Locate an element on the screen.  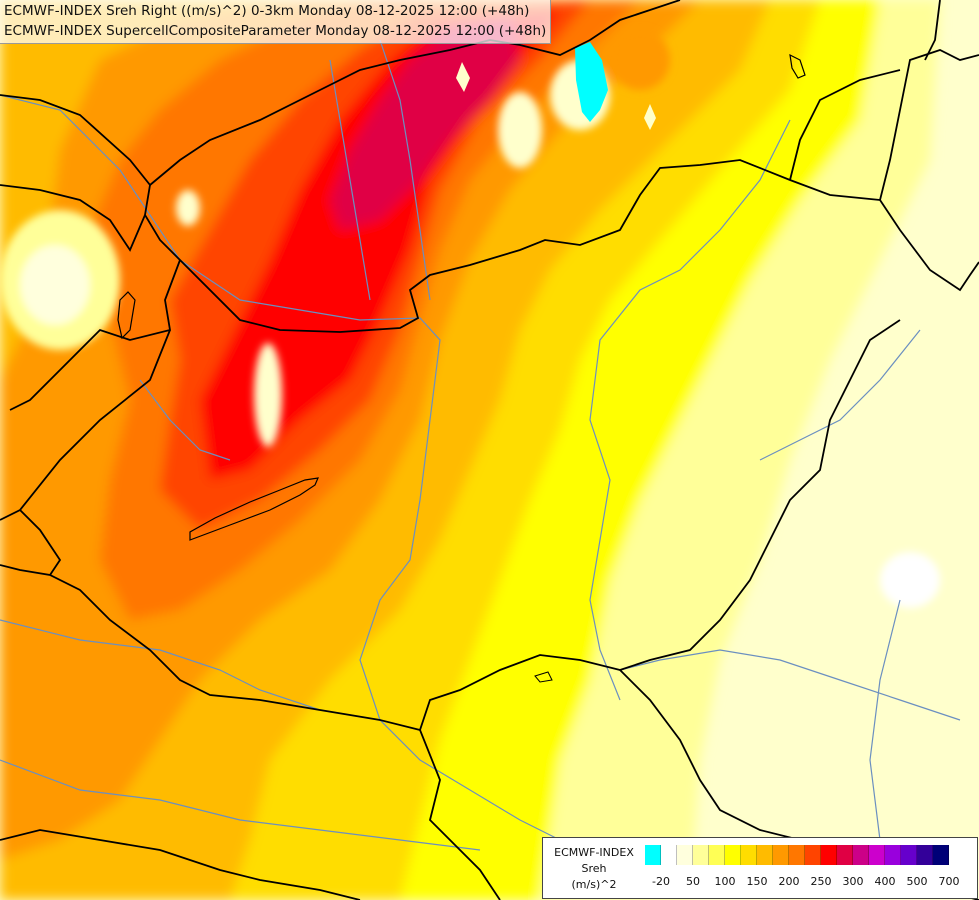
river-olt is located at coordinates (885, 720).